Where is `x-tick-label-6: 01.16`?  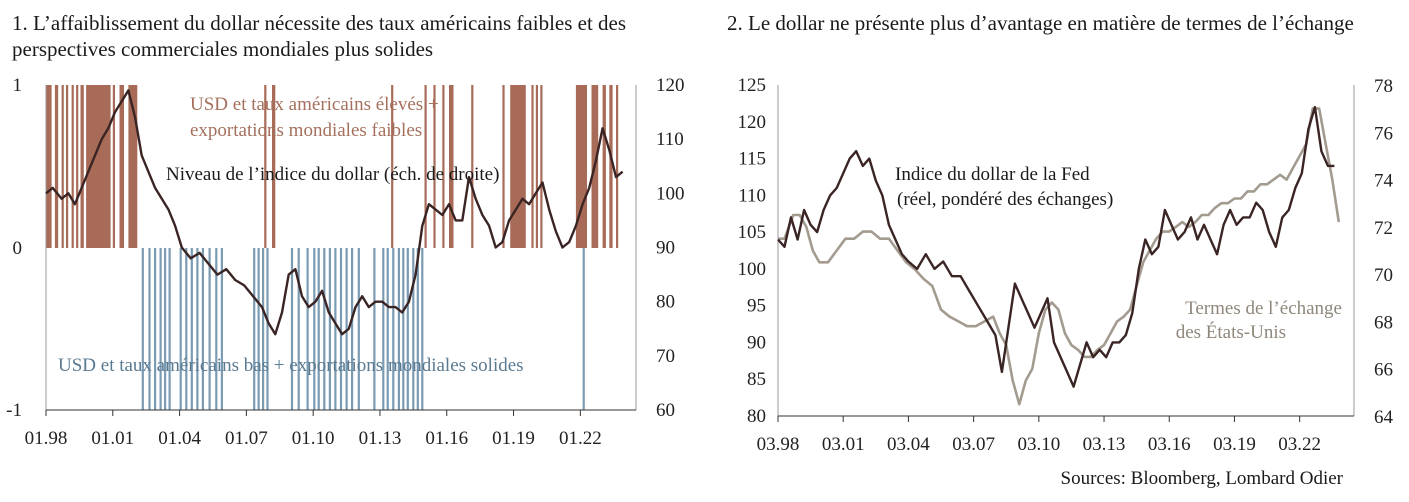 x-tick-label-6: 01.16 is located at coordinates (446, 438).